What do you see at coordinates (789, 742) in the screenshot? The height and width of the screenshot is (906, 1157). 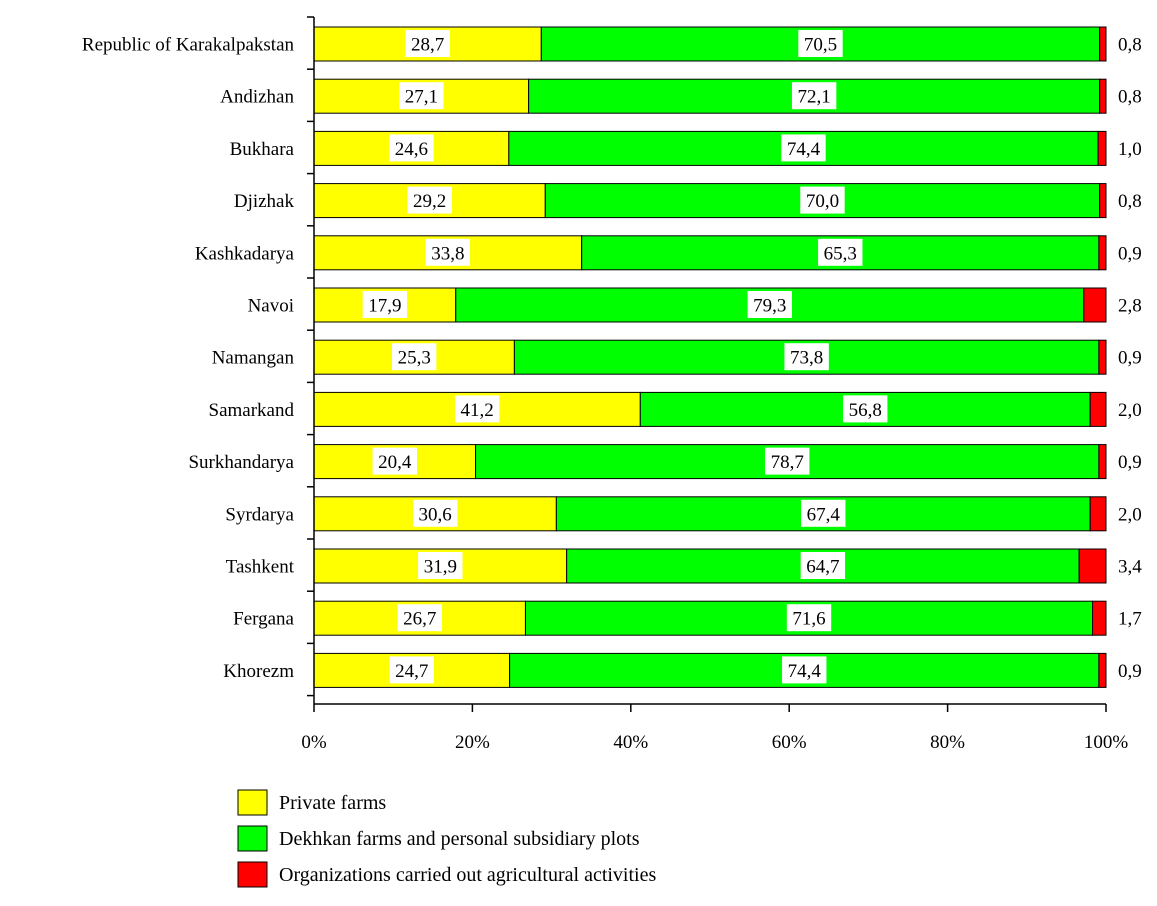 I see `x-tick-label: 60%` at bounding box center [789, 742].